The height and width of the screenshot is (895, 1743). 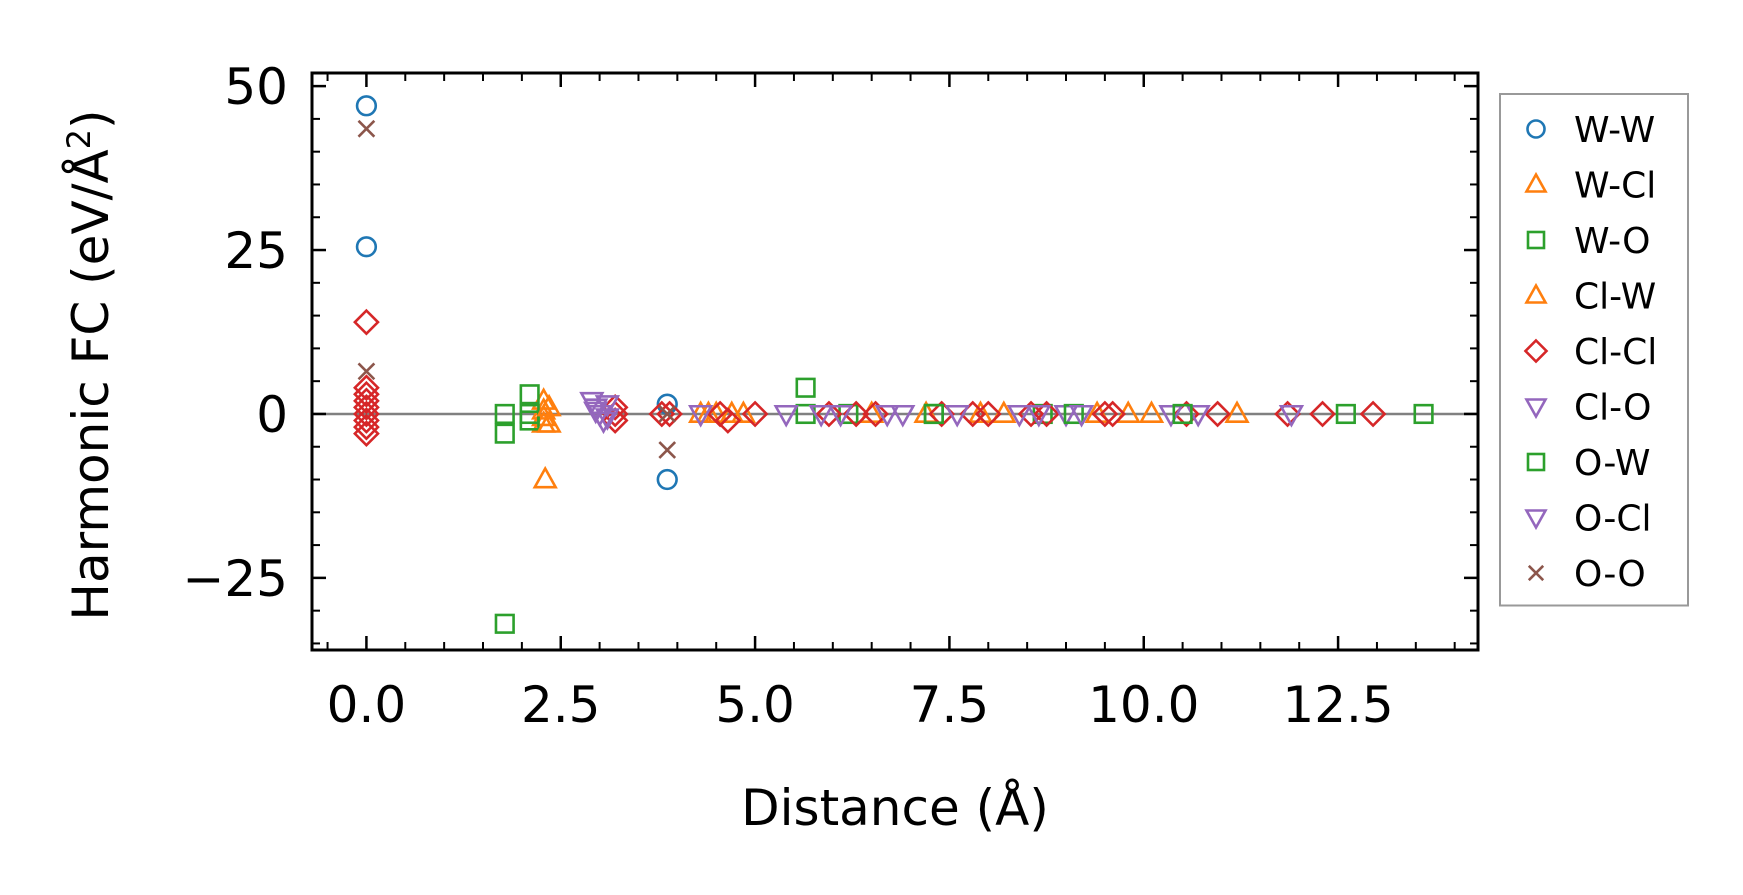 I want to click on y-tick-label: 50, so click(x=256, y=87).